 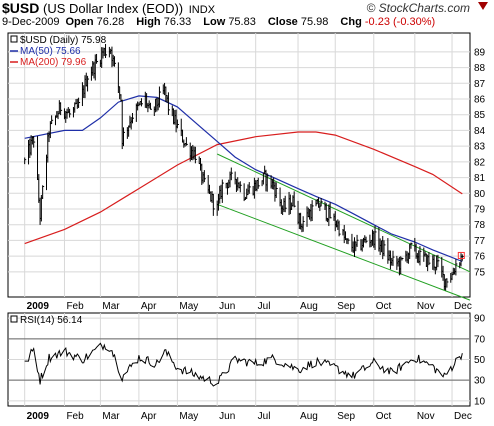 What do you see at coordinates (480, 319) in the screenshot?
I see `rsi-tick-label: 90` at bounding box center [480, 319].